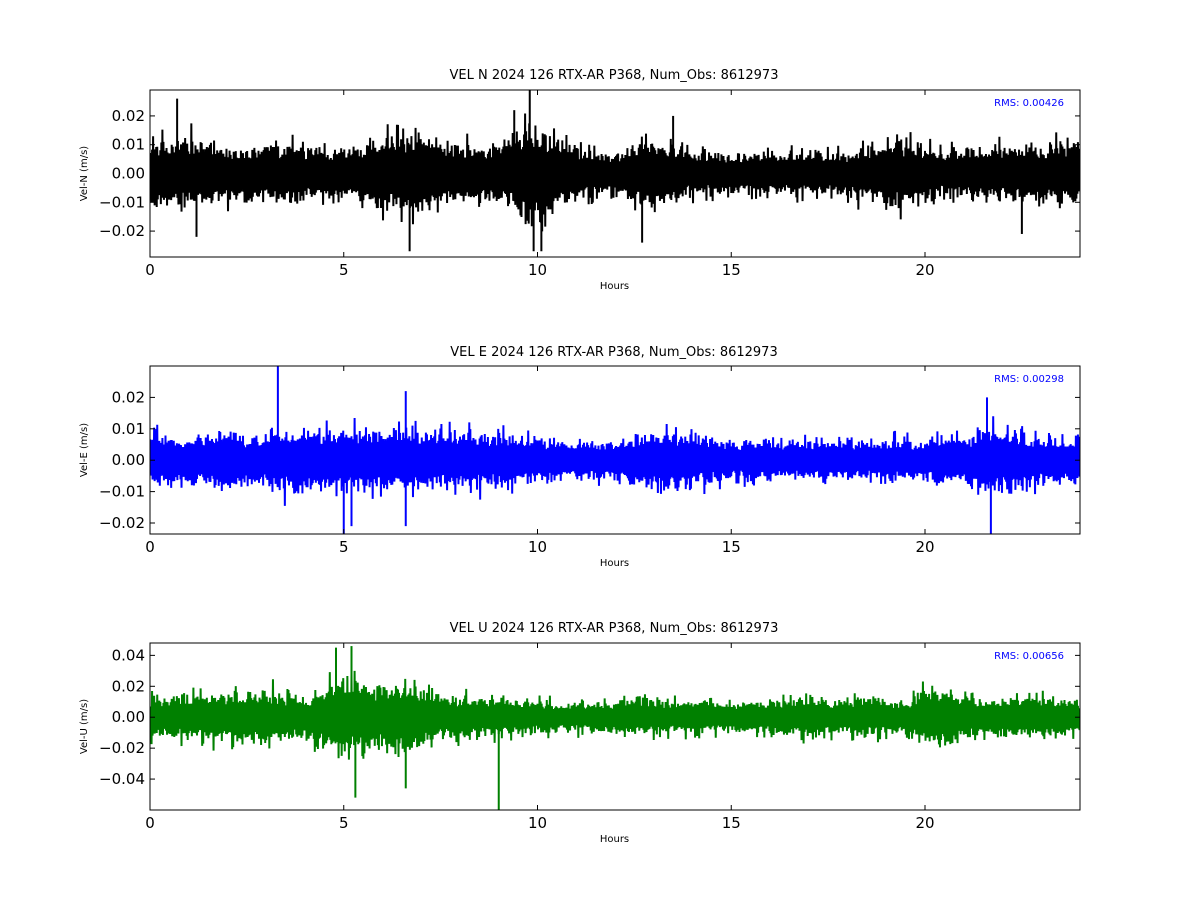 The height and width of the screenshot is (900, 1200). I want to click on y-tick-label: 0.04, so click(128, 655).